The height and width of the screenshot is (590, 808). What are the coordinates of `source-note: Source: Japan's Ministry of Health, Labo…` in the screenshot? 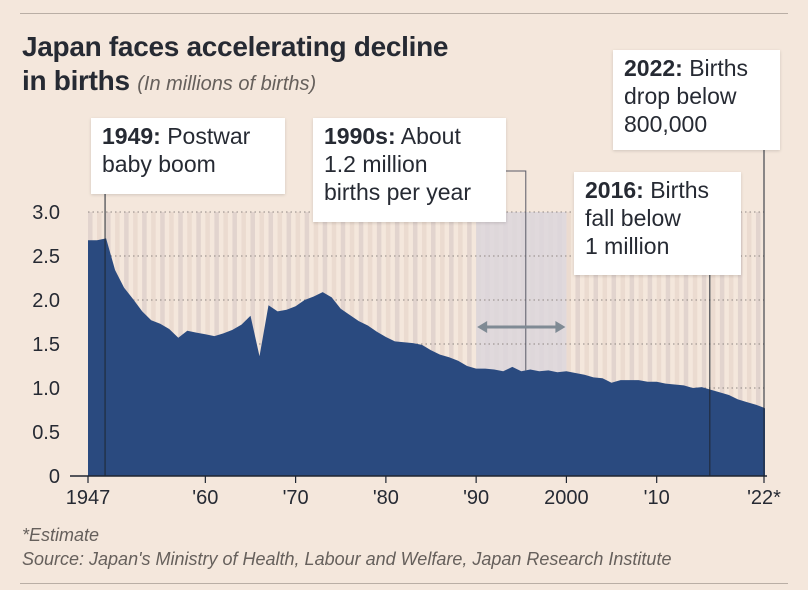 It's located at (347, 559).